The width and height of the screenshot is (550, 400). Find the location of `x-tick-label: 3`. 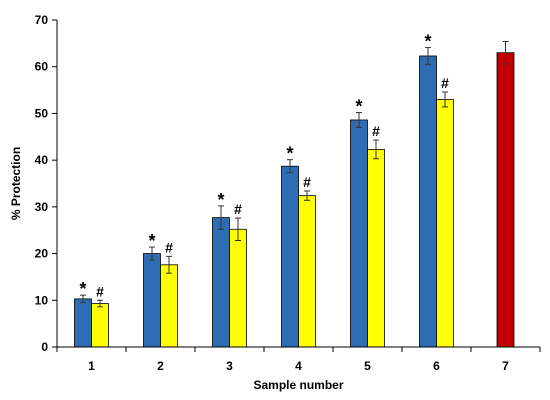

x-tick-label: 3 is located at coordinates (229, 366).